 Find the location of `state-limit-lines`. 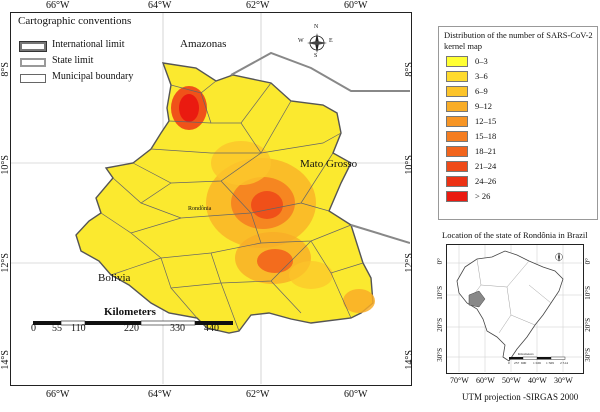

state-limit-lines is located at coordinates (320, 147).